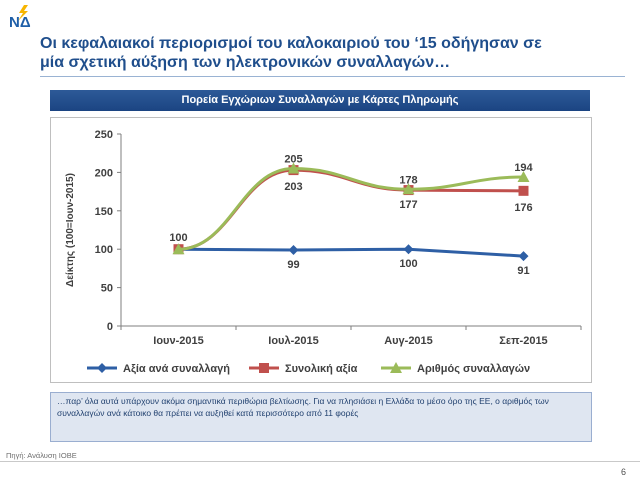  What do you see at coordinates (523, 190) in the screenshot?
I see `series-1-point` at bounding box center [523, 190].